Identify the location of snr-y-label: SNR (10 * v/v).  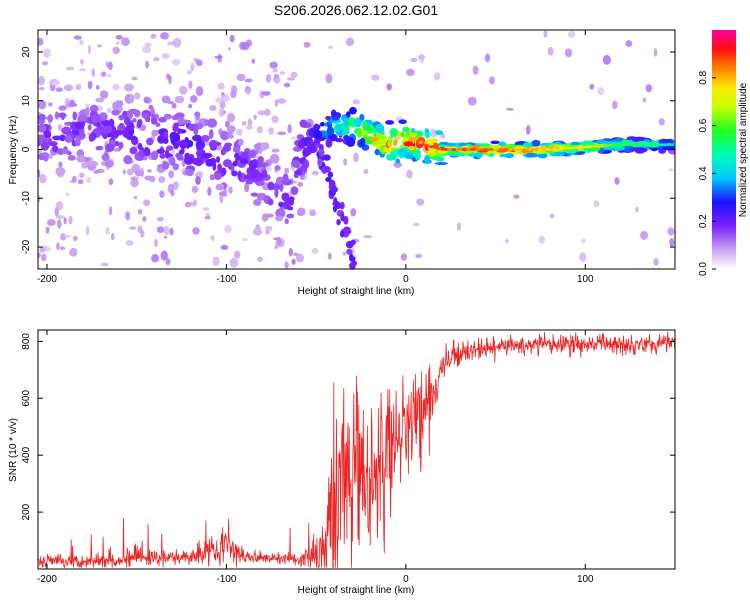
(13, 450).